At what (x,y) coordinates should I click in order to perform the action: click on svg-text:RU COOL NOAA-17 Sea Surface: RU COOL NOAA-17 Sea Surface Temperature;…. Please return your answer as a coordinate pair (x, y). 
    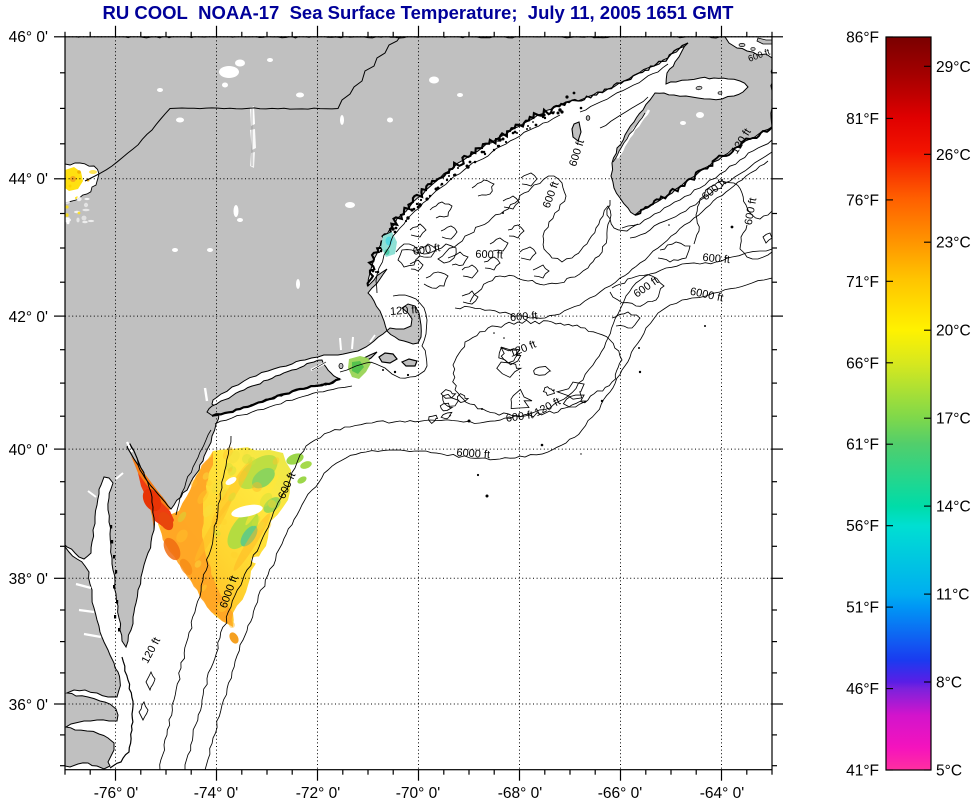
    Looking at the image, I should click on (419, 12).